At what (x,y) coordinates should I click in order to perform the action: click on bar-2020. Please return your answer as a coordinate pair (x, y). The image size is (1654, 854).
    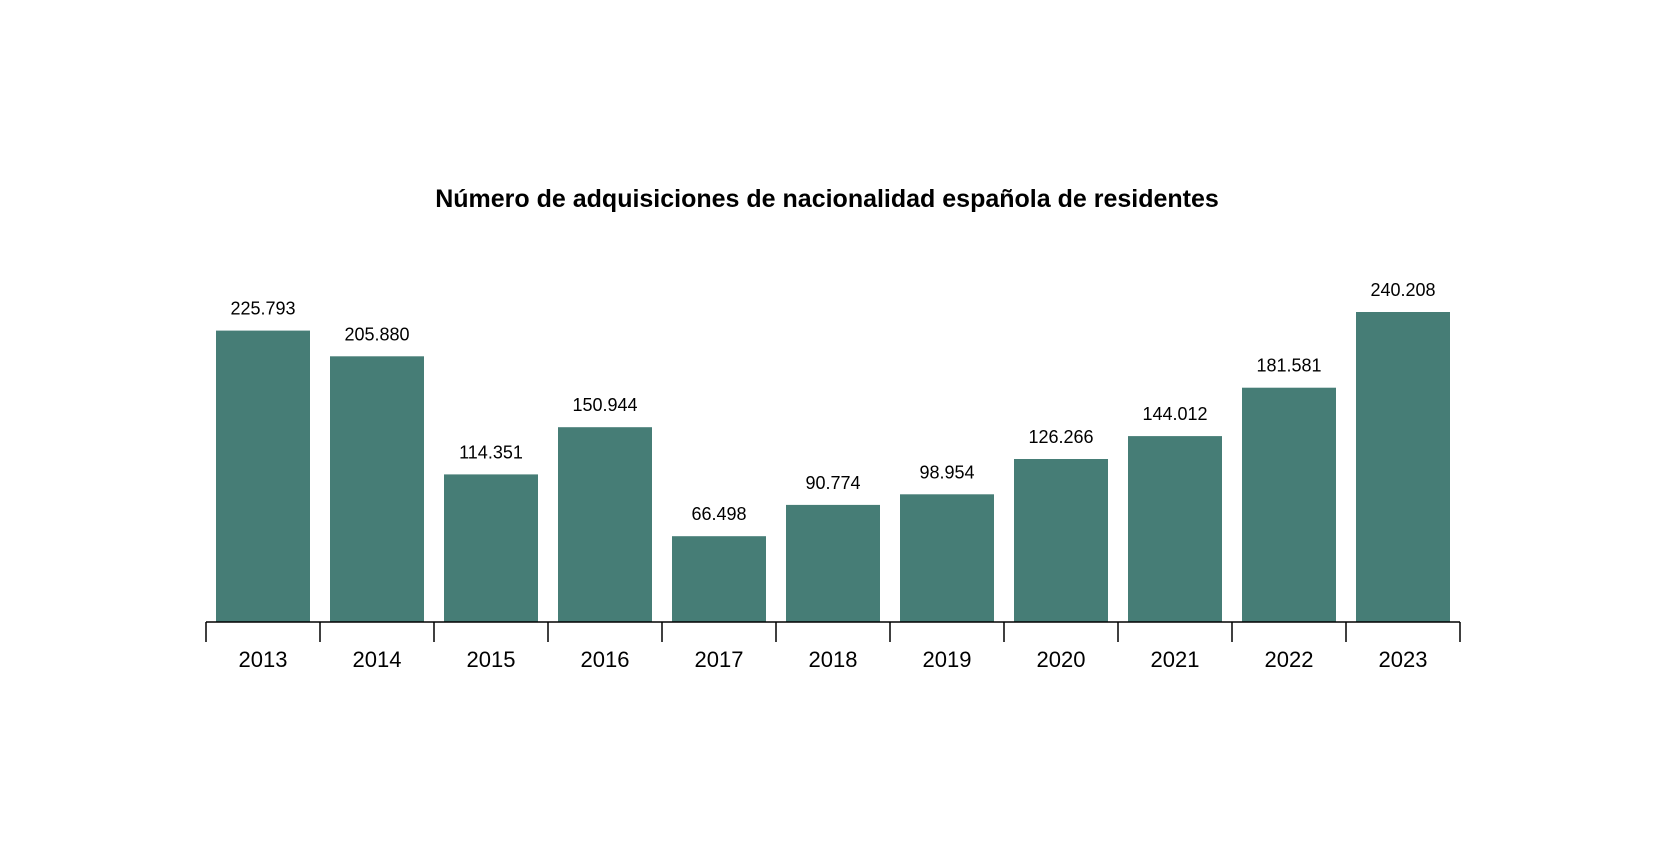
    Looking at the image, I should click on (1061, 540).